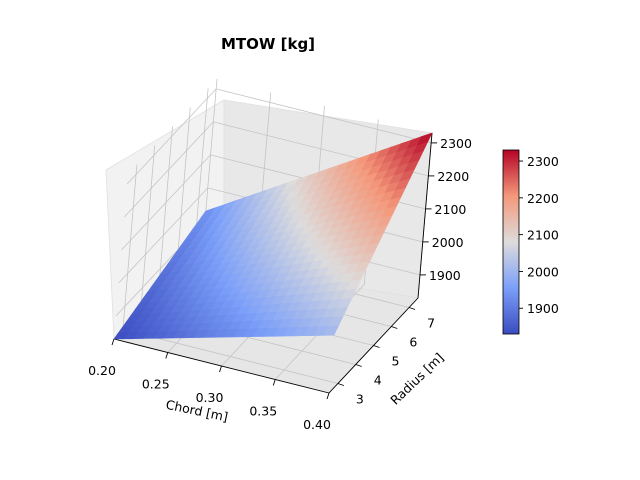 Image resolution: width=640 pixels, height=480 pixels. Describe the element at coordinates (543, 198) in the screenshot. I see `colorbar-tick-label: 2200` at that location.